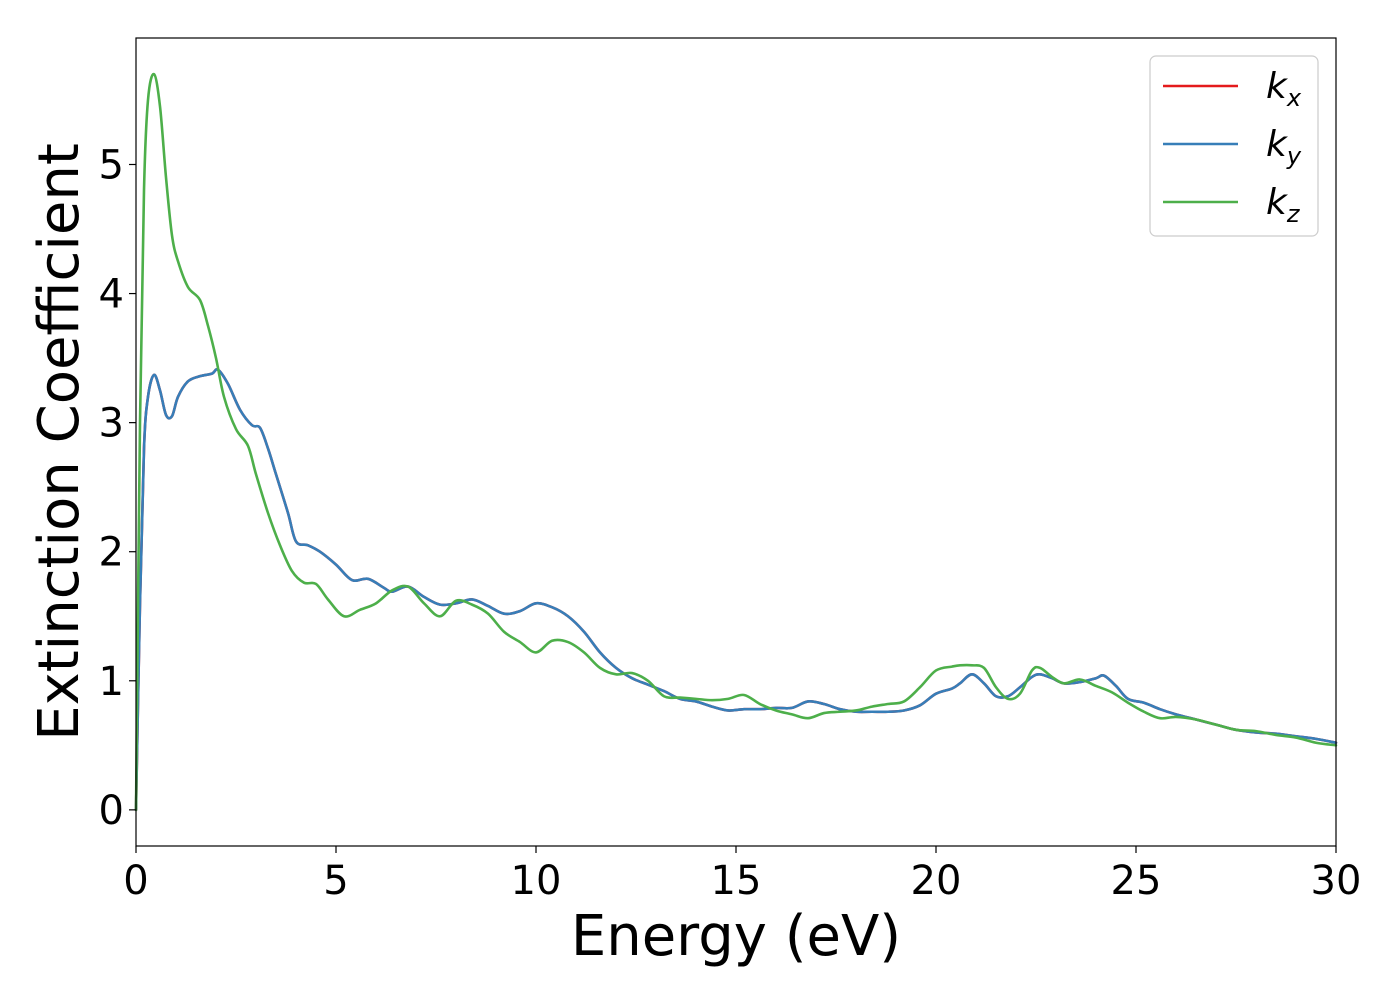  Describe the element at coordinates (111, 295) in the screenshot. I see `y-tick-label: 4` at that location.